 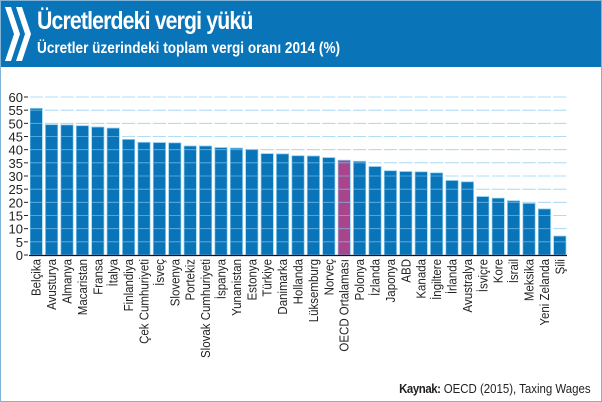 I want to click on y-tick-label: 55, so click(x=16, y=110).